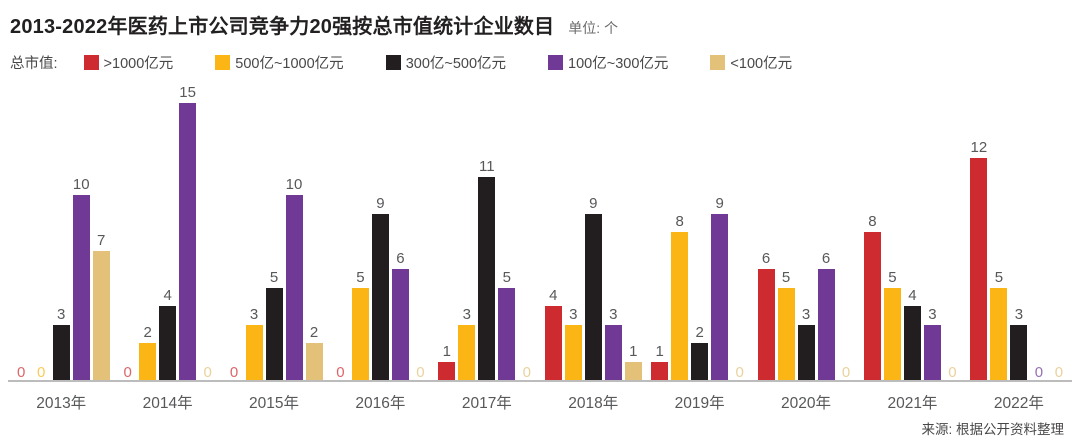  I want to click on bar-value-label: 6, so click(826, 259).